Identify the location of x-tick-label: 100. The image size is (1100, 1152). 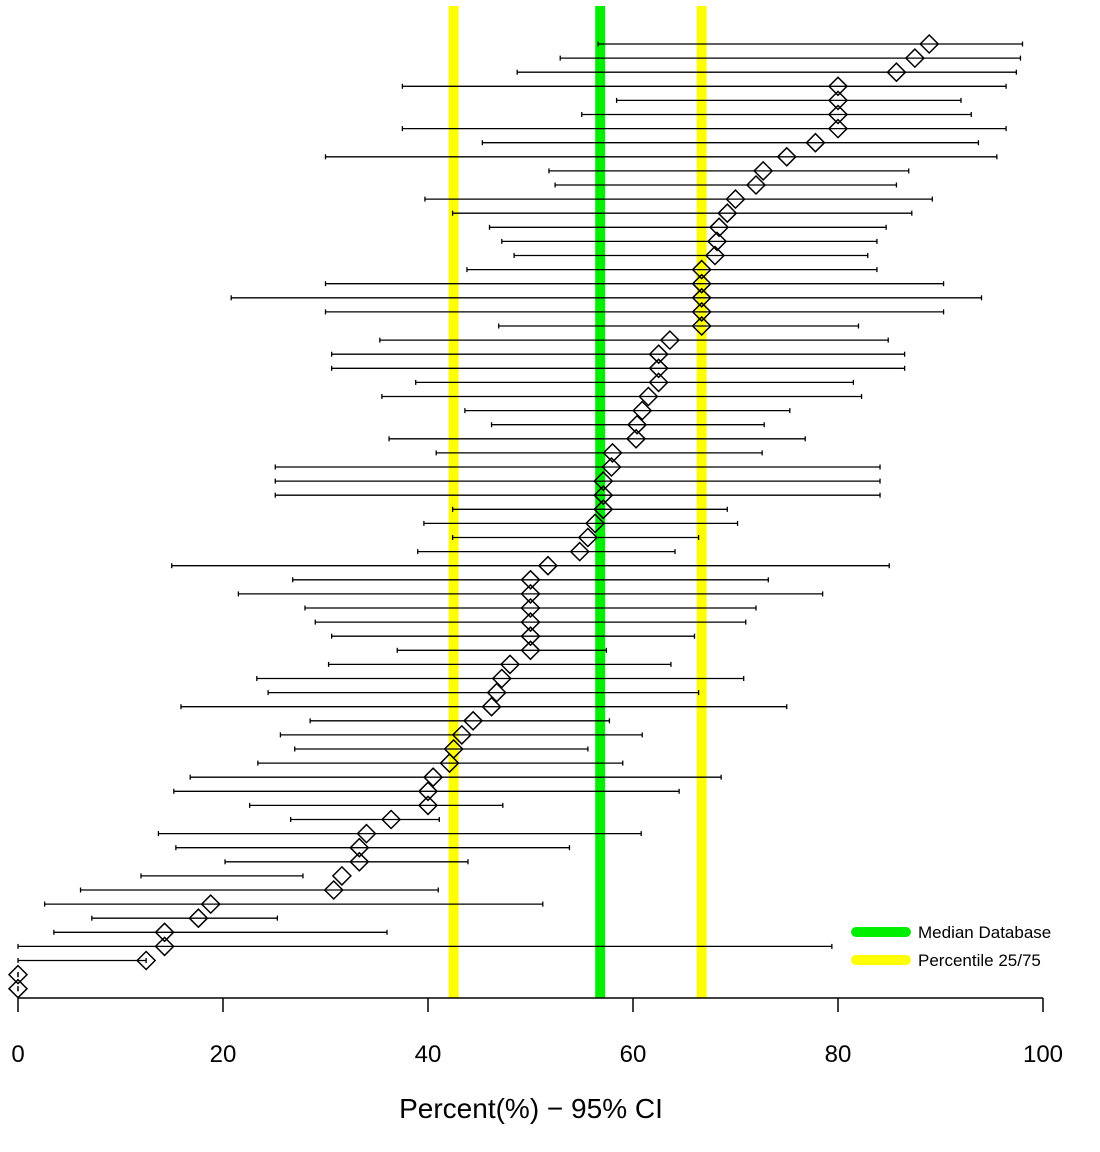
(1043, 1054).